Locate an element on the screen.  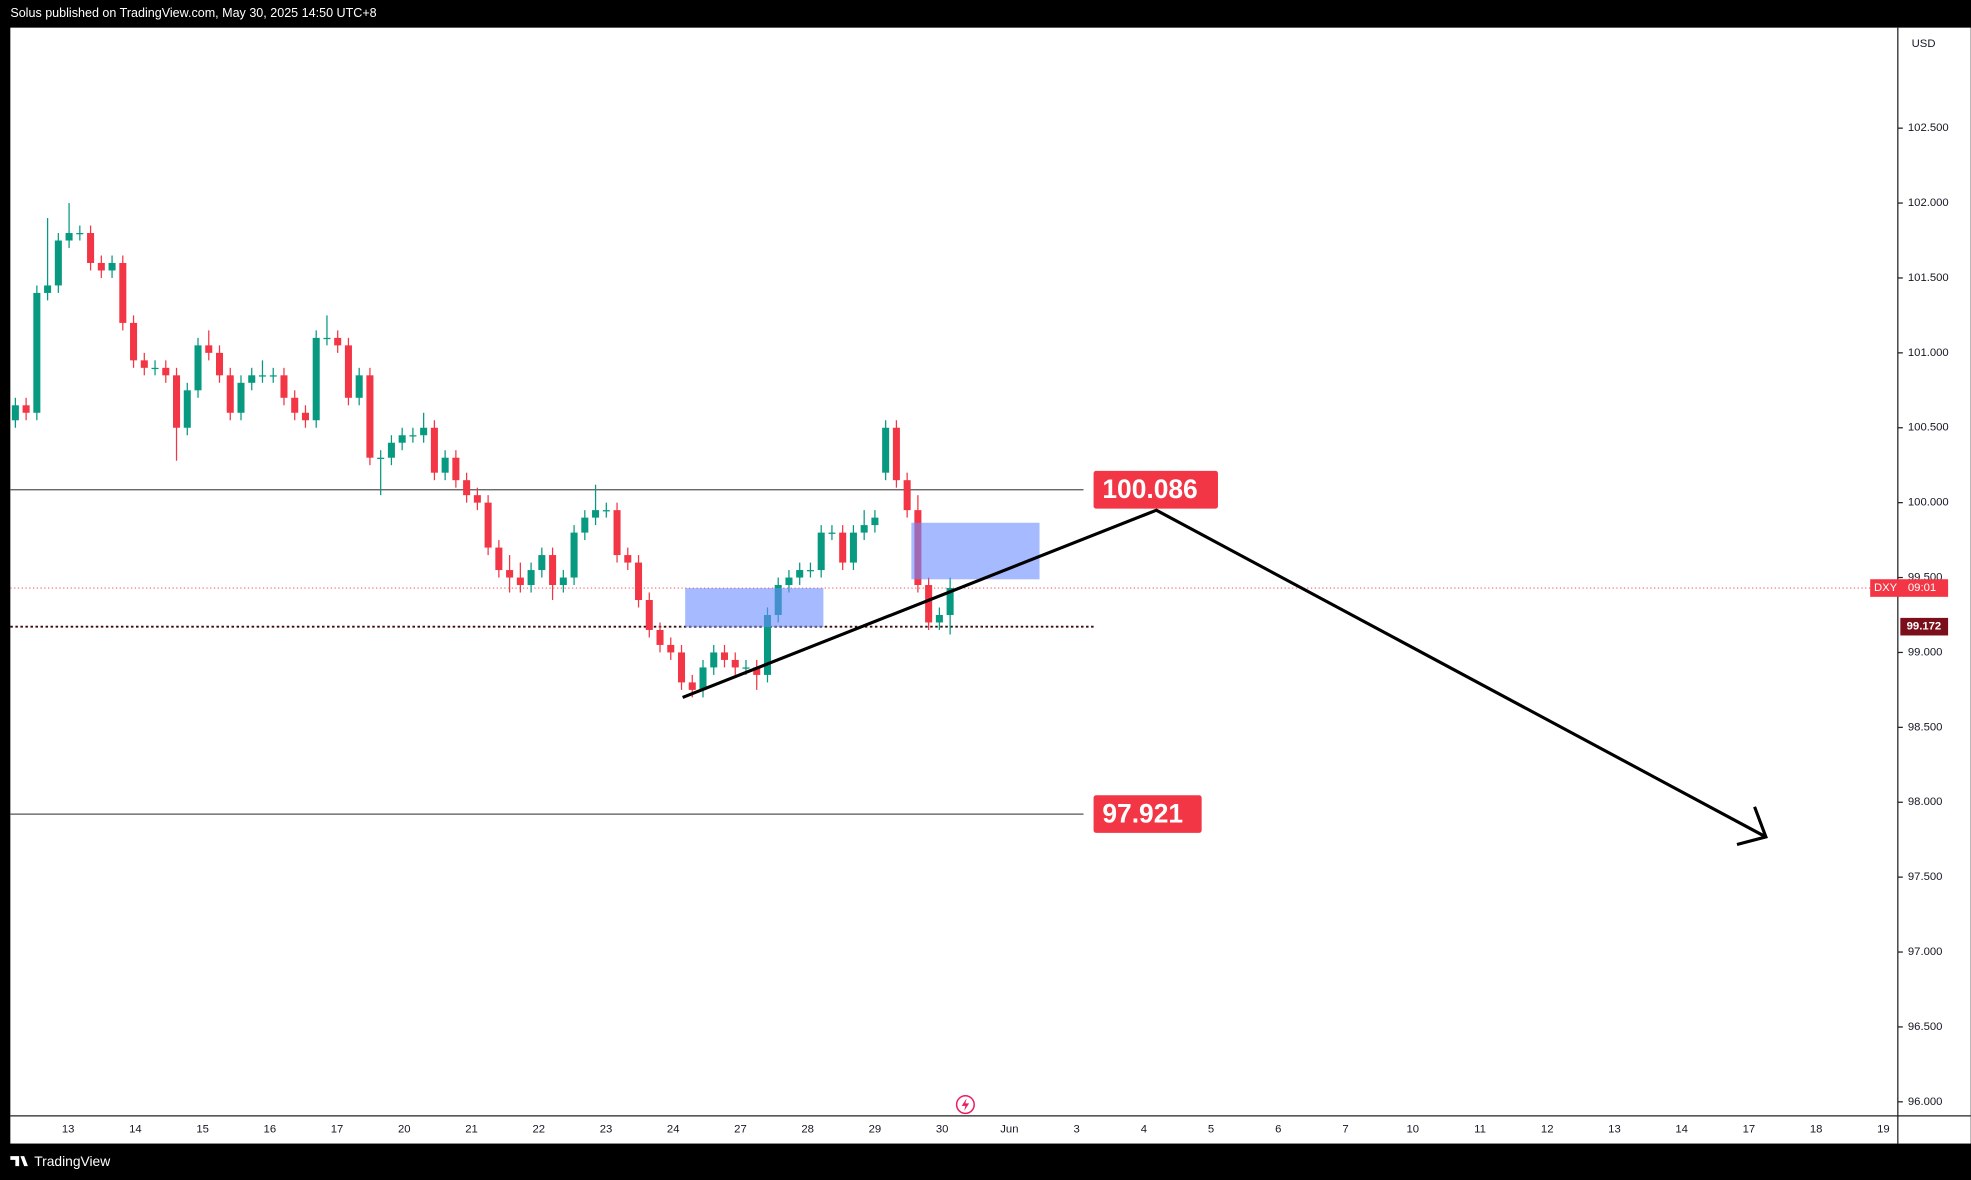
x-tick-label: 21 is located at coordinates (471, 1130).